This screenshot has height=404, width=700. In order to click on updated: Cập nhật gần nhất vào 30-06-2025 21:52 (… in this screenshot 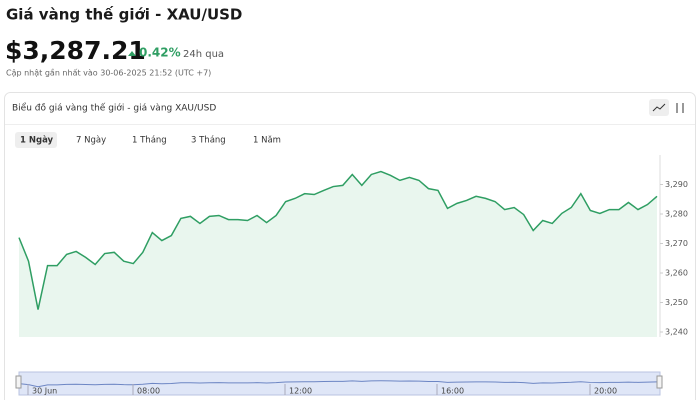, I will do `click(108, 73)`.